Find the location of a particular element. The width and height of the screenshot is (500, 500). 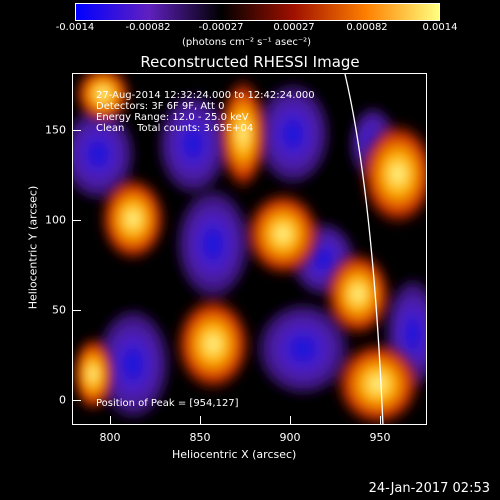

colorbar-tick: -0.00027 is located at coordinates (221, 27).